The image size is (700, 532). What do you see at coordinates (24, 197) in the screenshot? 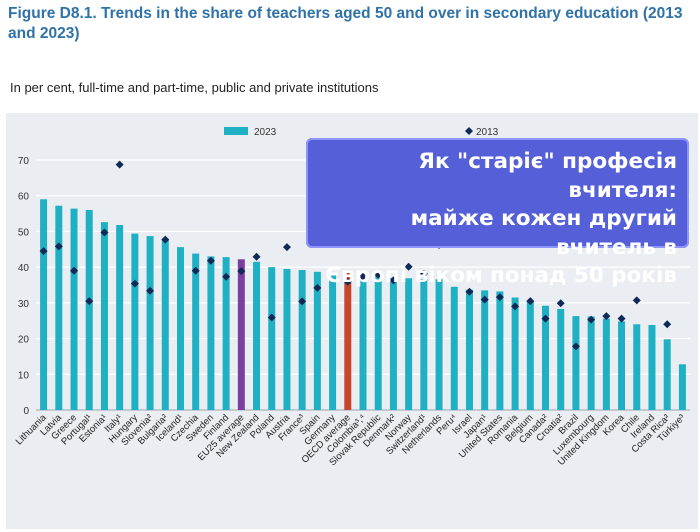
I see `y-tick-label: 60` at bounding box center [24, 197].